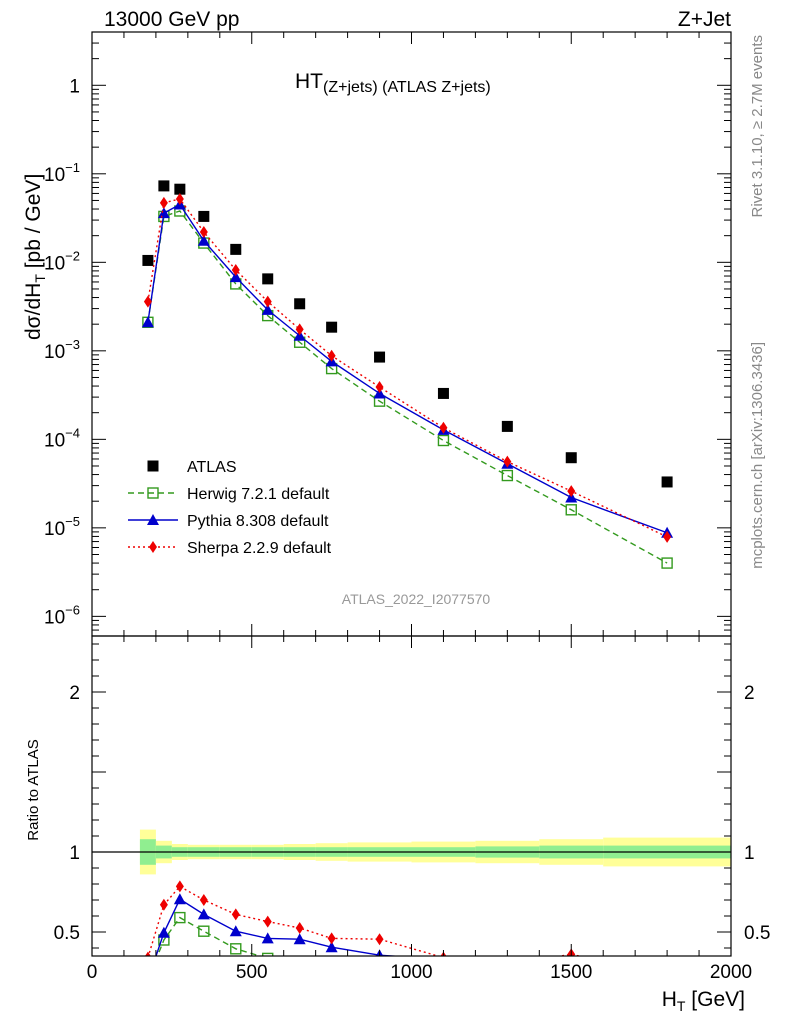 This screenshot has height=1029, width=786. I want to click on xlabel-subscript: T, so click(681, 1006).